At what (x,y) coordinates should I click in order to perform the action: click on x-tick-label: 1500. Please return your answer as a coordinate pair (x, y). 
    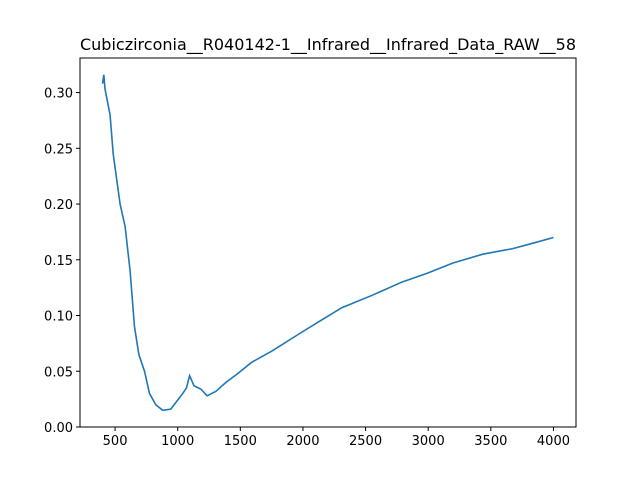
    Looking at the image, I should click on (240, 441).